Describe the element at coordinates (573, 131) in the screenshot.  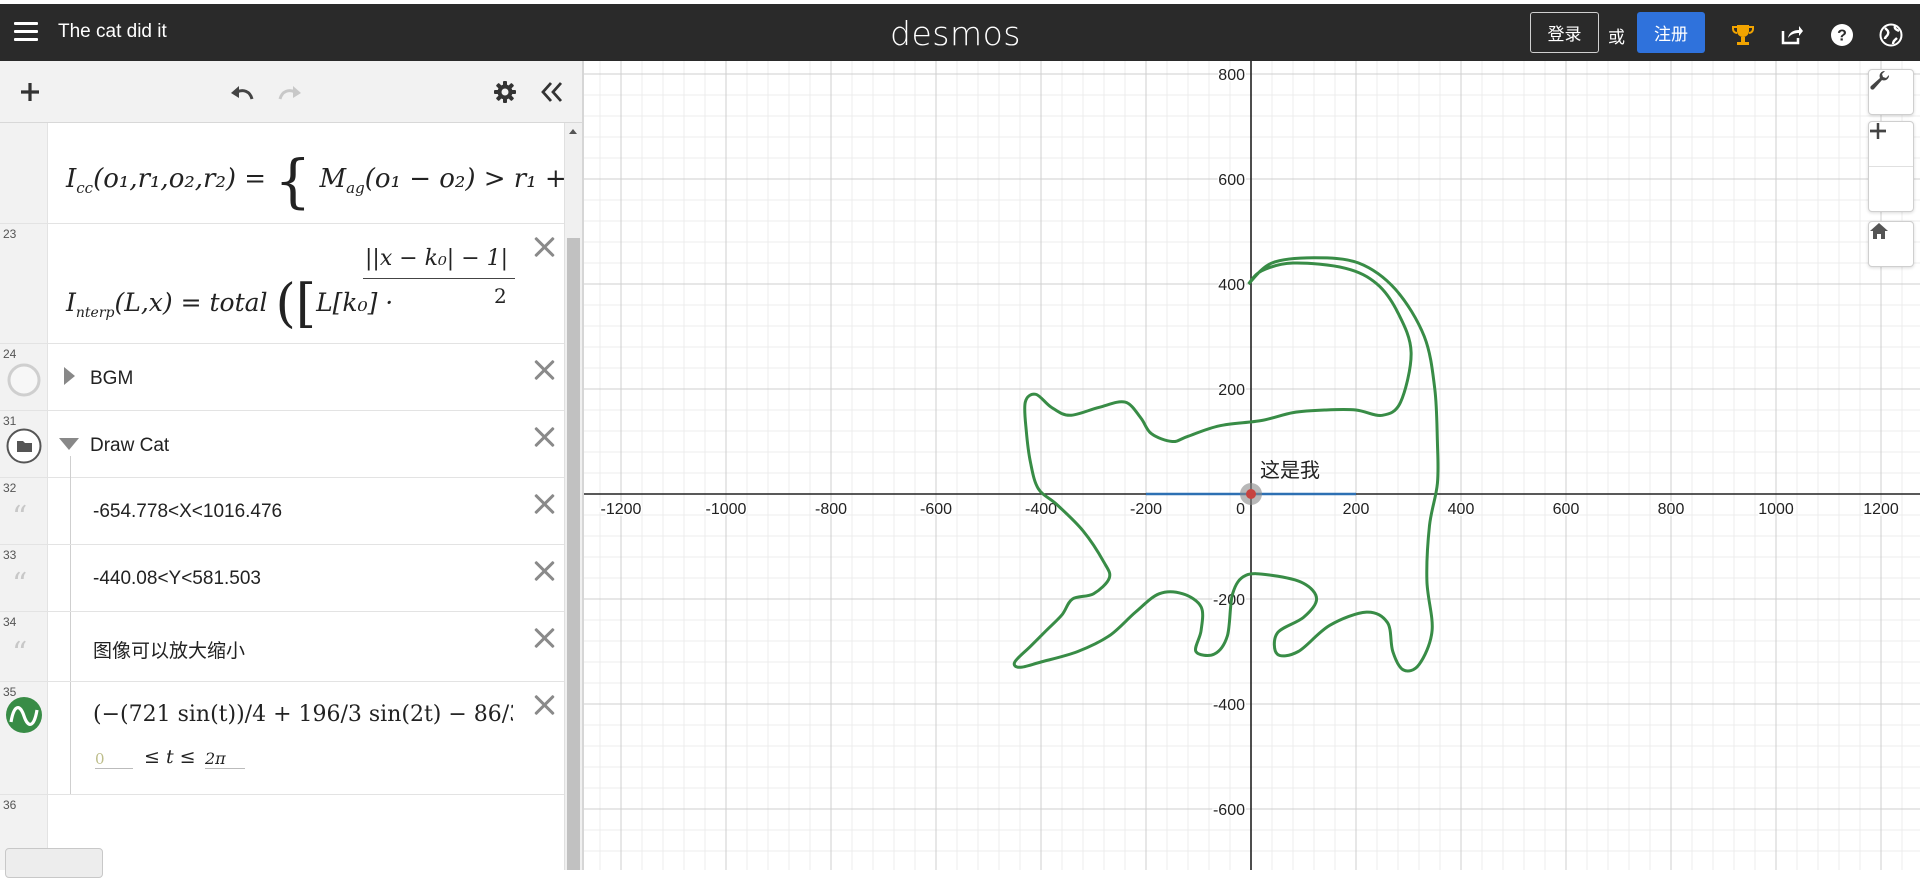
I see `scroll-up-arrow-icon` at that location.